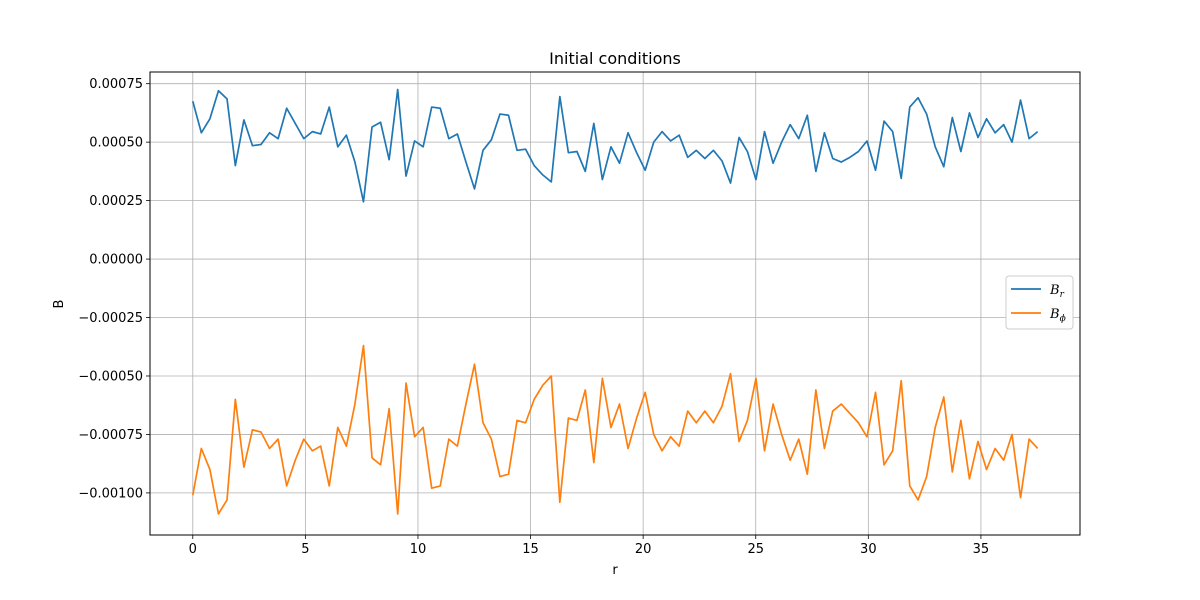 The width and height of the screenshot is (1200, 600). I want to click on y-tick-label: −0.00100, so click(110, 493).